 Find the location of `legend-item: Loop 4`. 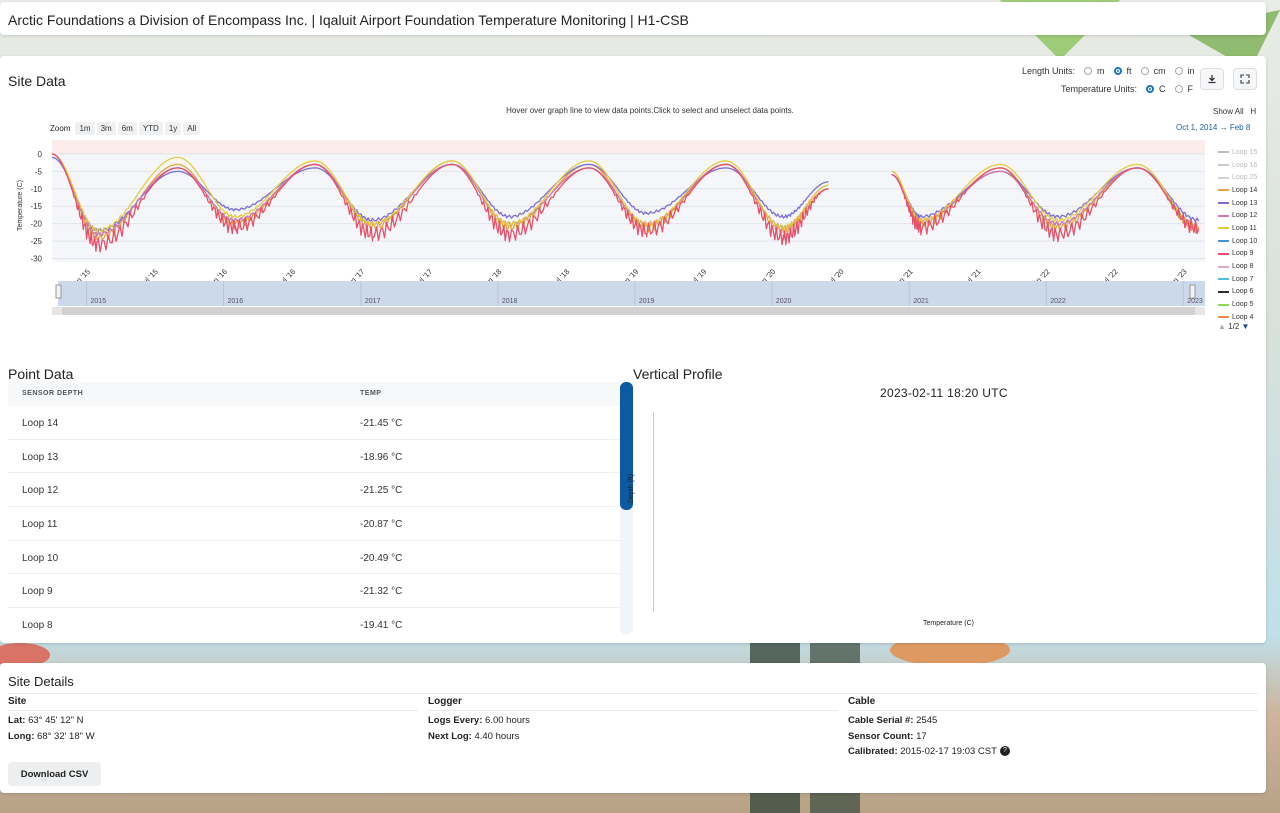

legend-item: Loop 4 is located at coordinates (1242, 317).